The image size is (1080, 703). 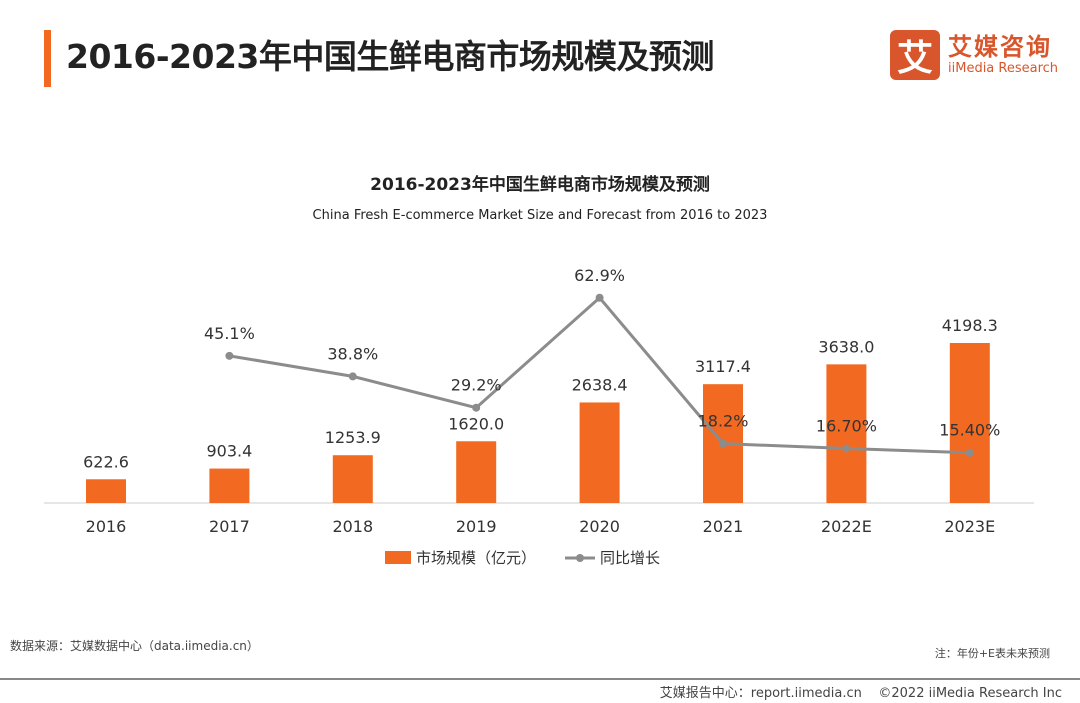 I want to click on growth-label-2022E: 16.70%, so click(x=846, y=426).